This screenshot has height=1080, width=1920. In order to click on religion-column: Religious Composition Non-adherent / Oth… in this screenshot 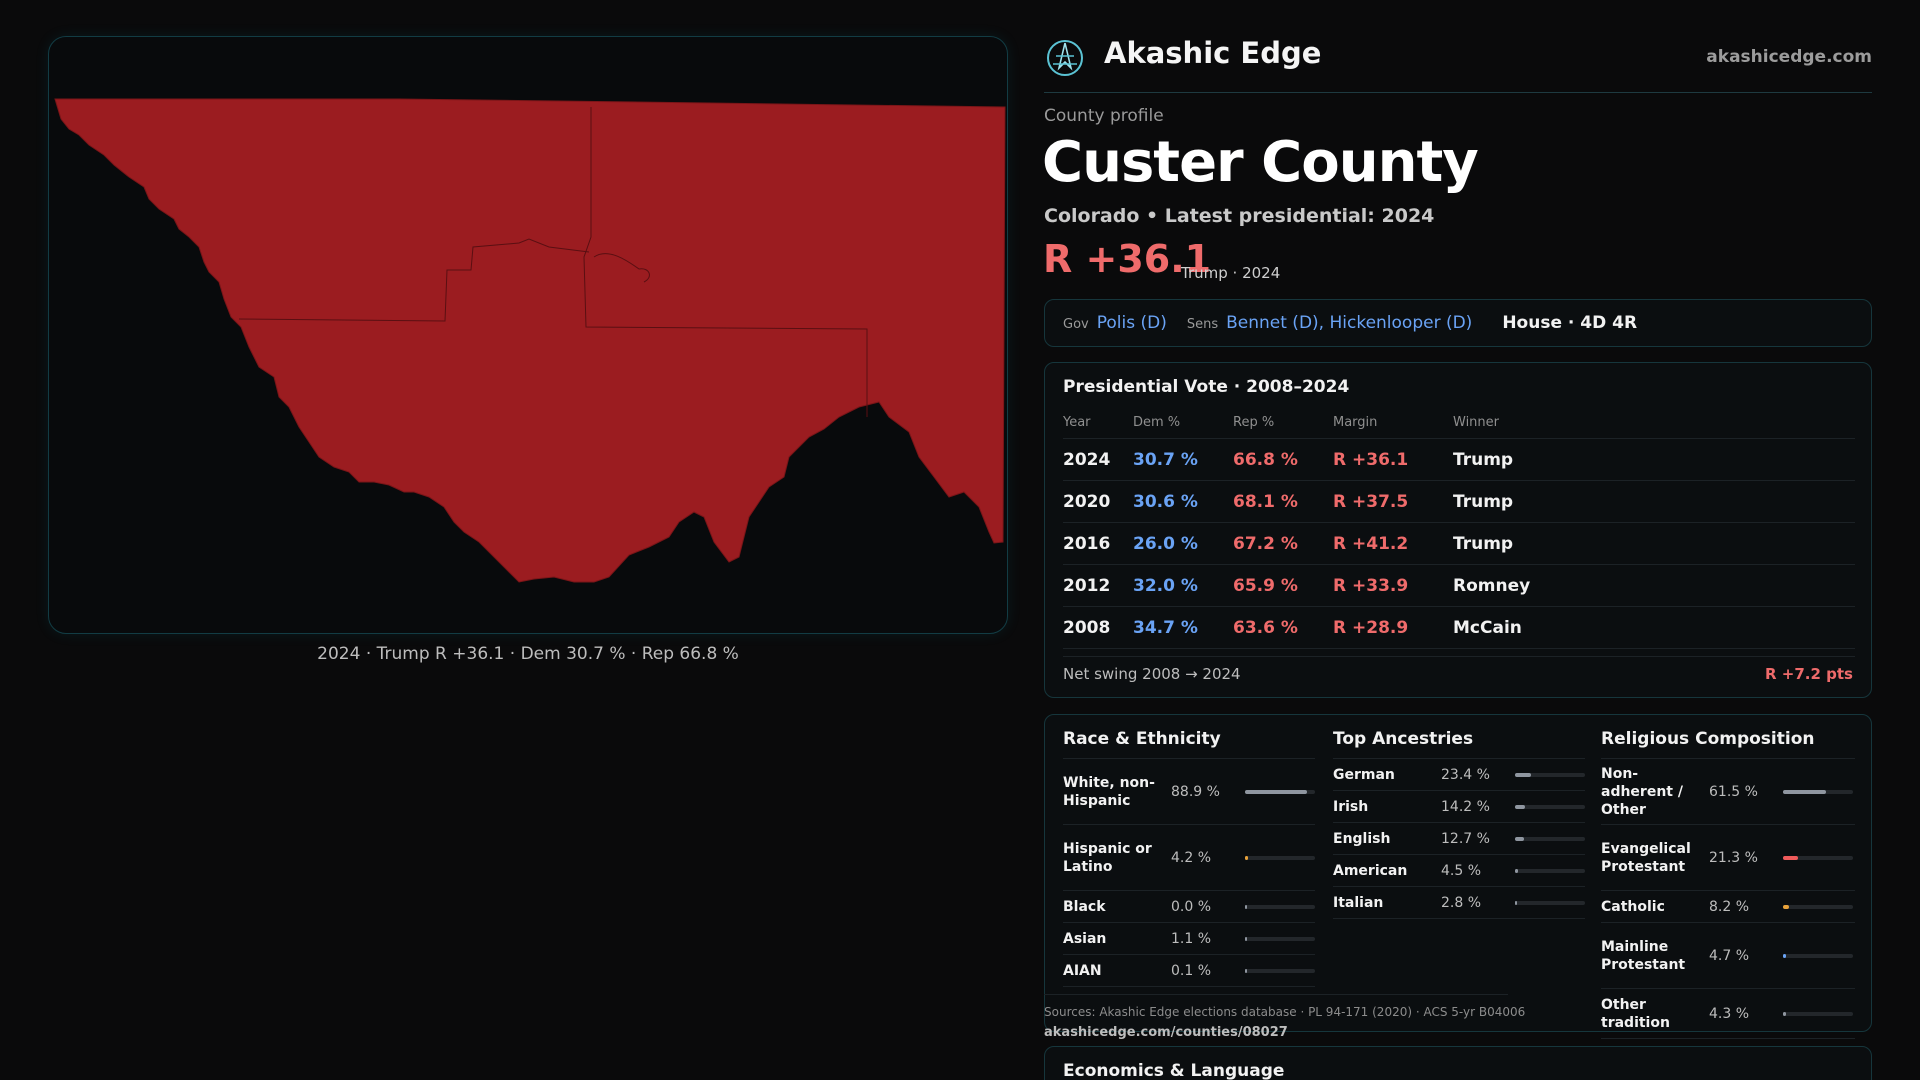, I will do `click(1728, 884)`.